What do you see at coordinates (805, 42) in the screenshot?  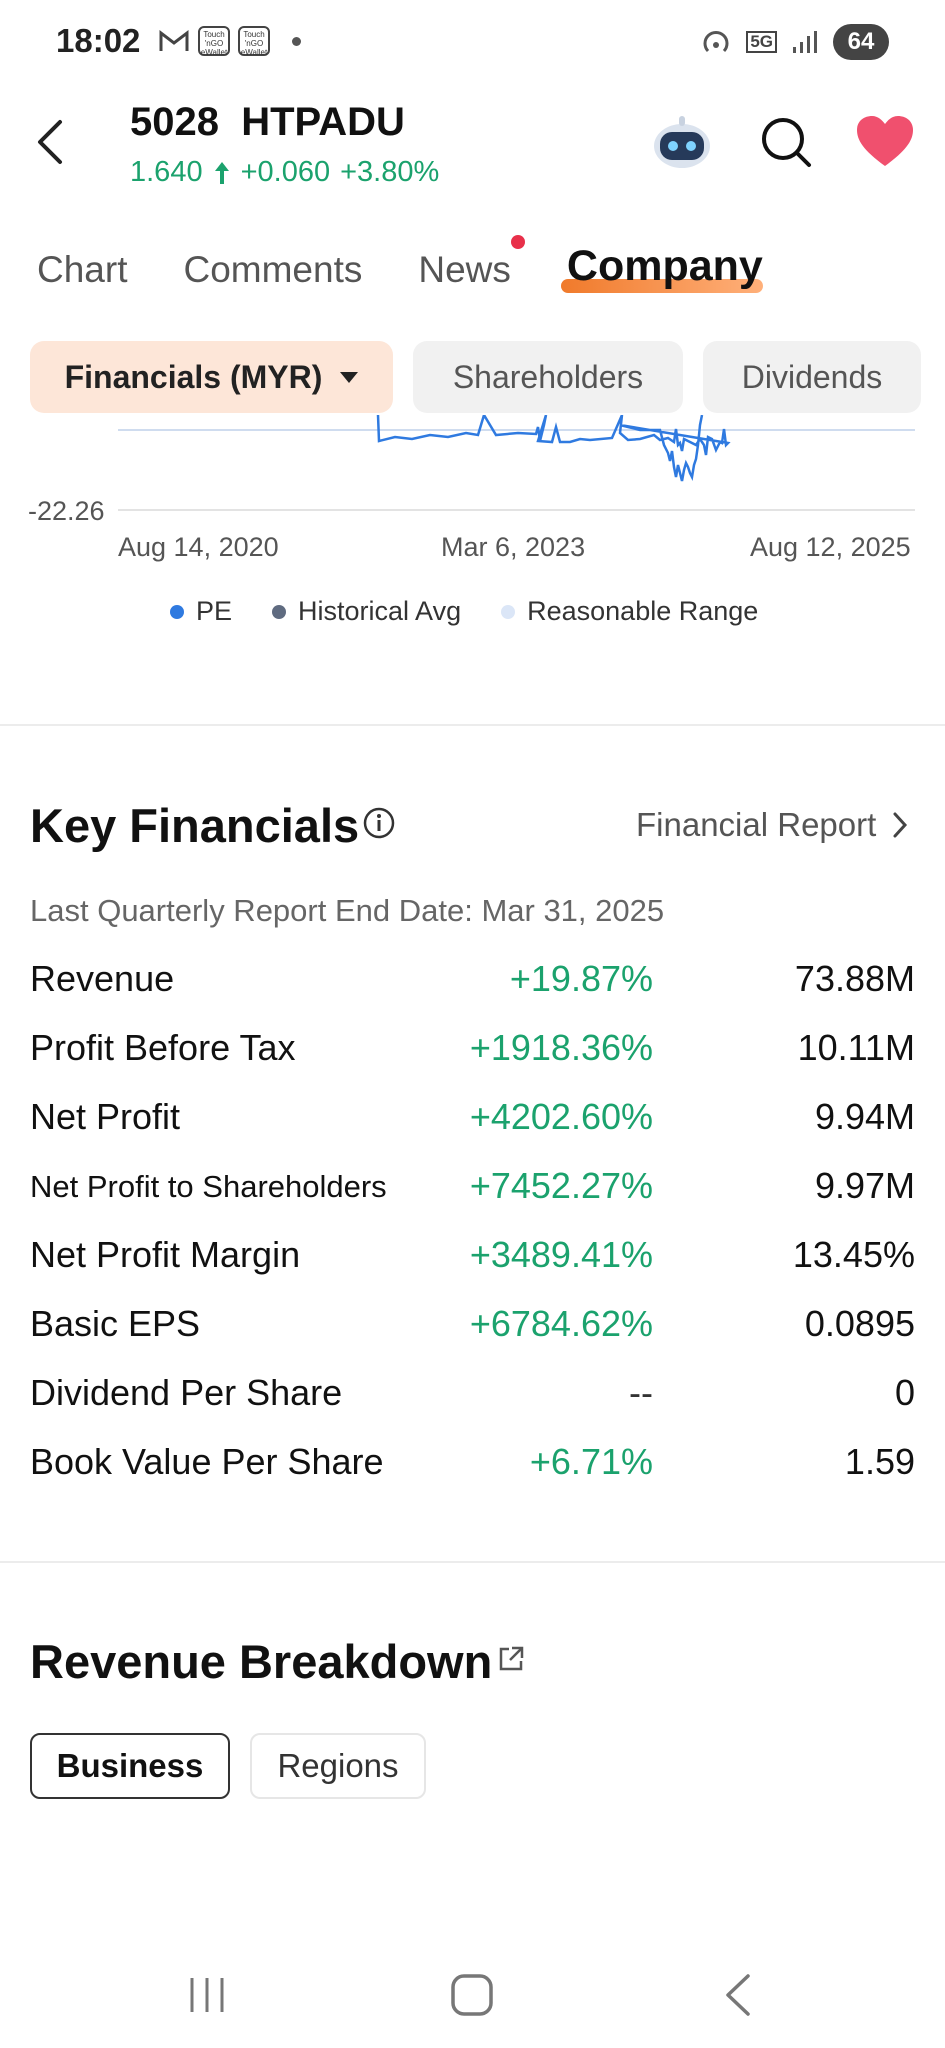 I see `signal-icon` at bounding box center [805, 42].